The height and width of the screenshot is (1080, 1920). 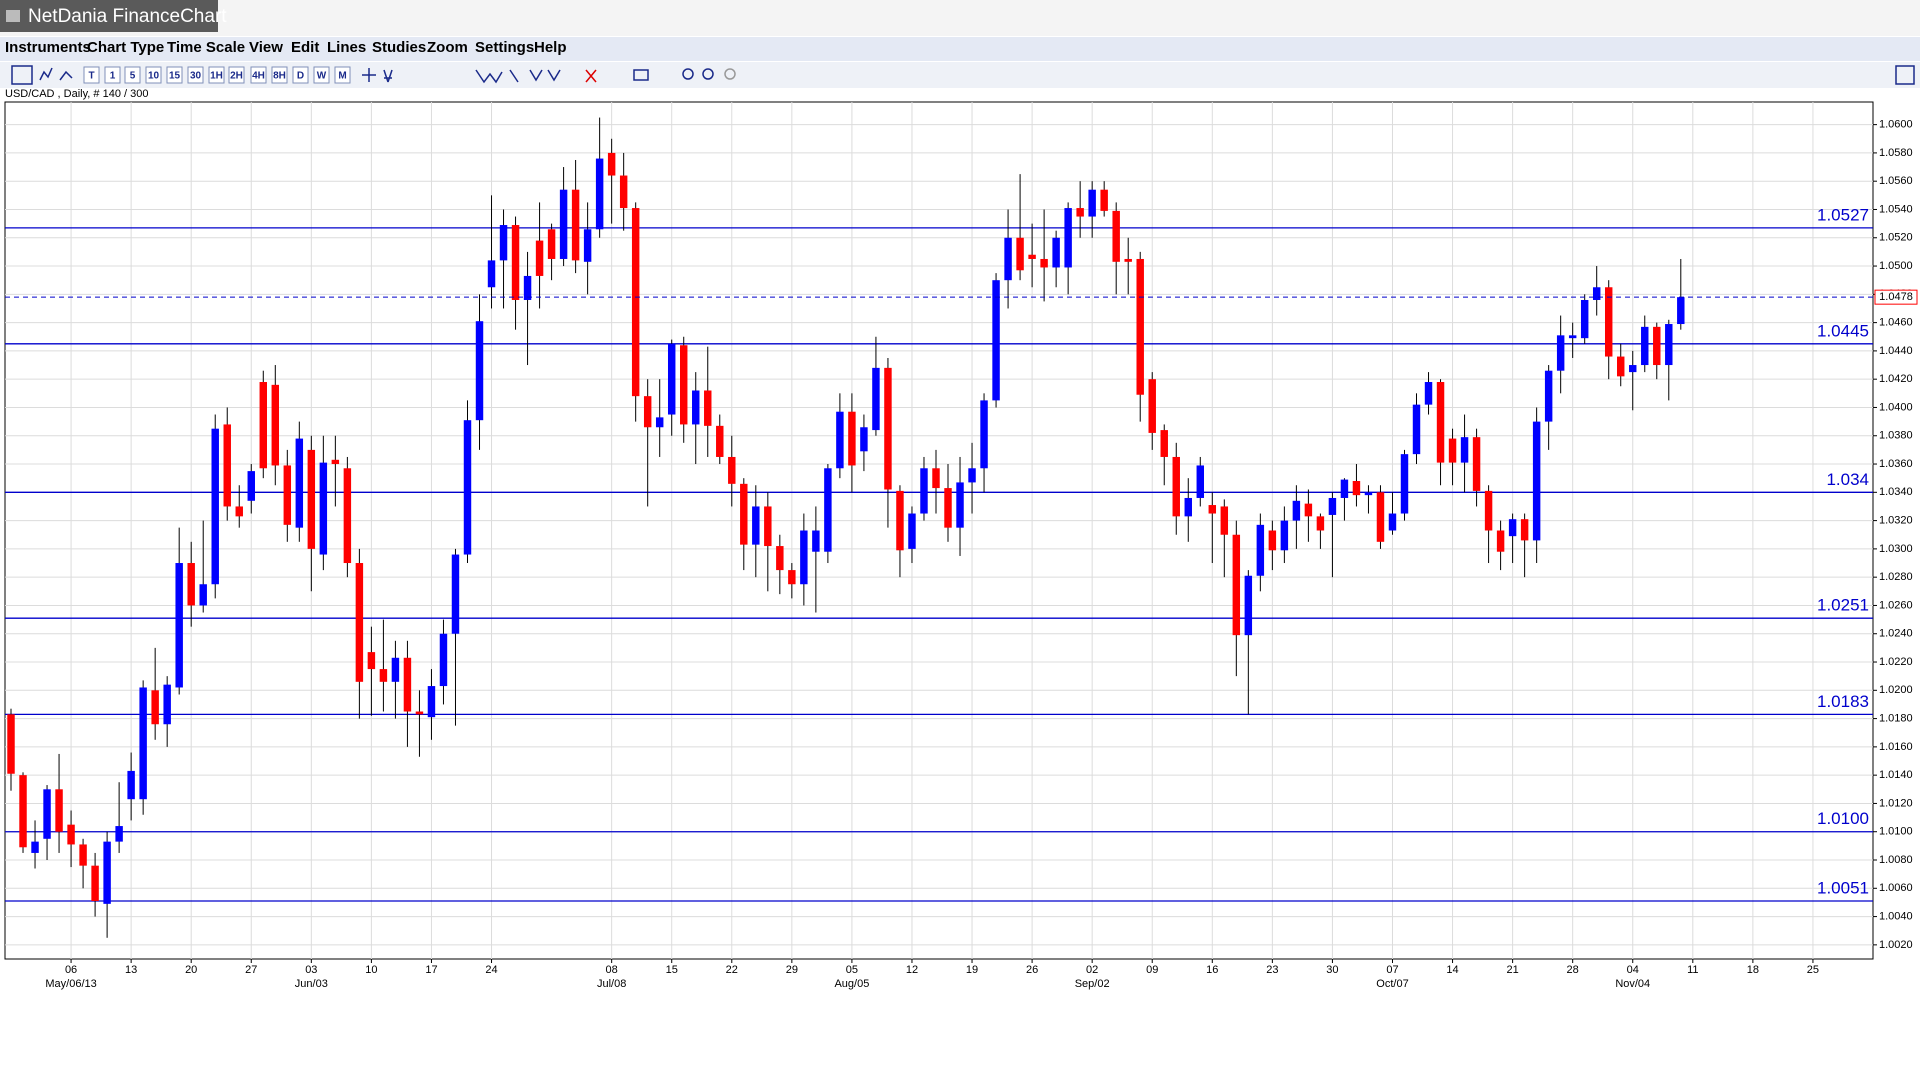 I want to click on y-tick-label: 1.0560, so click(x=1896, y=181).